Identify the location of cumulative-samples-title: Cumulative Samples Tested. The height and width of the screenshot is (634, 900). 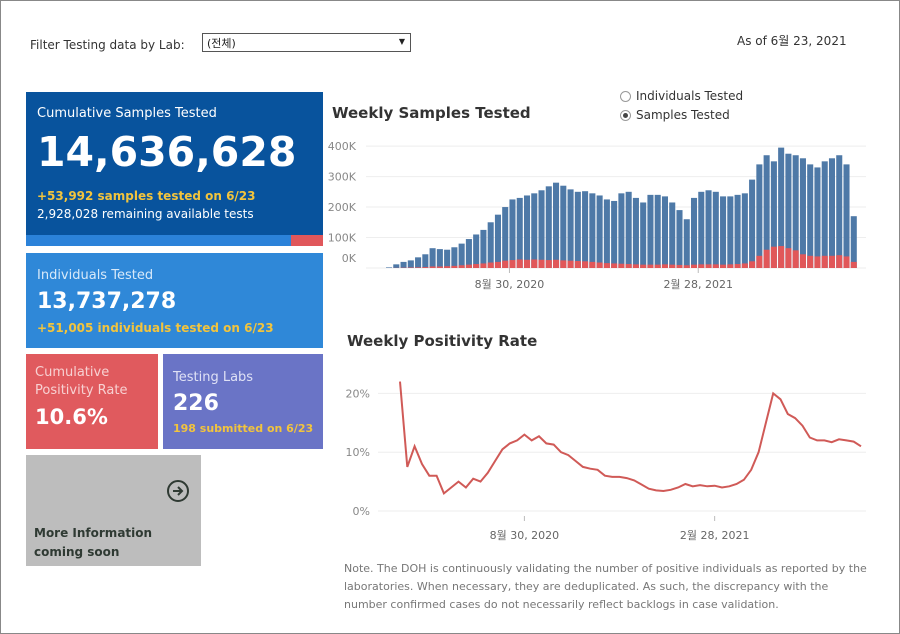
(127, 113).